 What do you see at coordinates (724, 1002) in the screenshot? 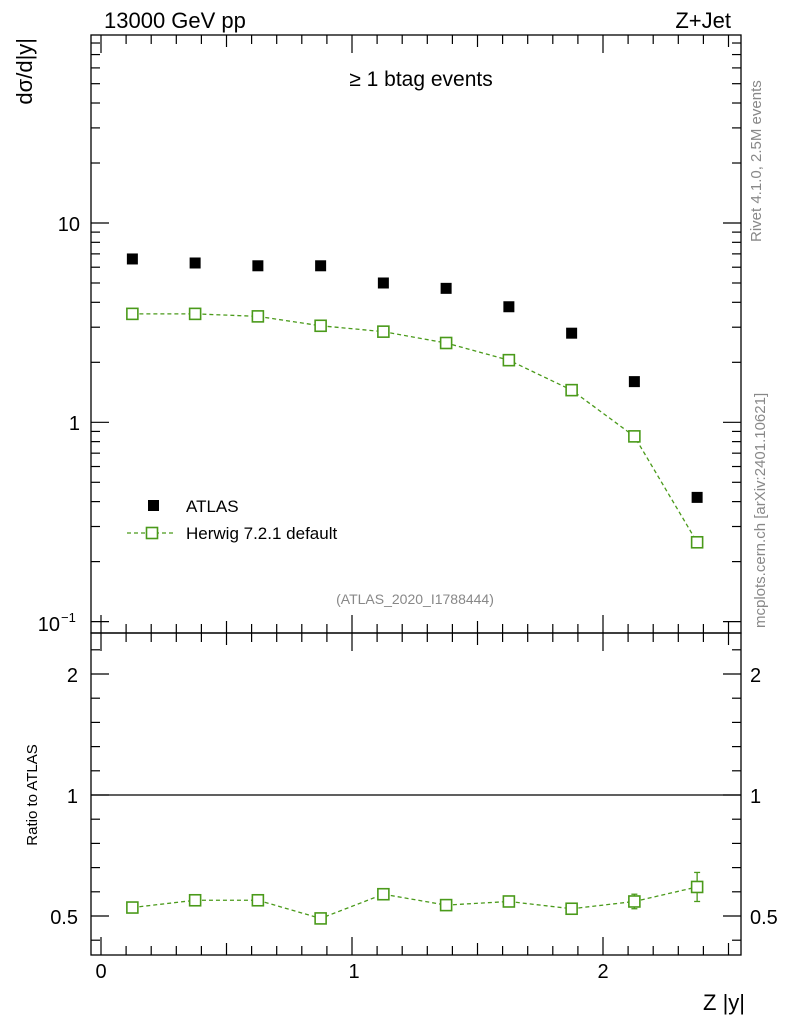
I see `x-axis-label: Z |y|` at bounding box center [724, 1002].